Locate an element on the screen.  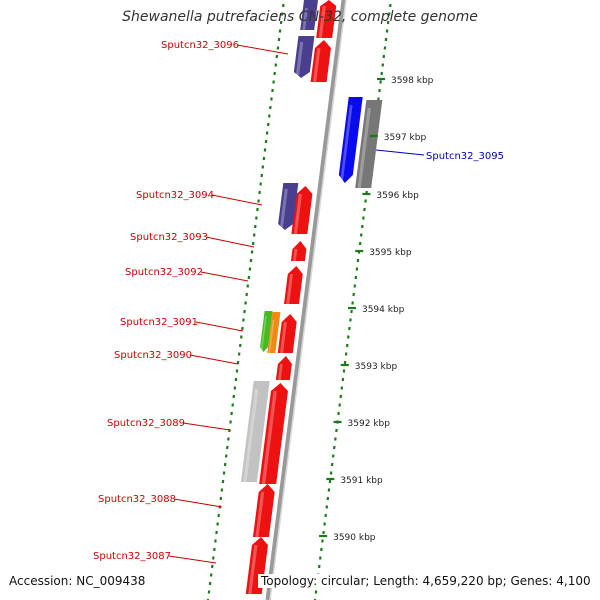
backbone-line is located at coordinates (306, 300).